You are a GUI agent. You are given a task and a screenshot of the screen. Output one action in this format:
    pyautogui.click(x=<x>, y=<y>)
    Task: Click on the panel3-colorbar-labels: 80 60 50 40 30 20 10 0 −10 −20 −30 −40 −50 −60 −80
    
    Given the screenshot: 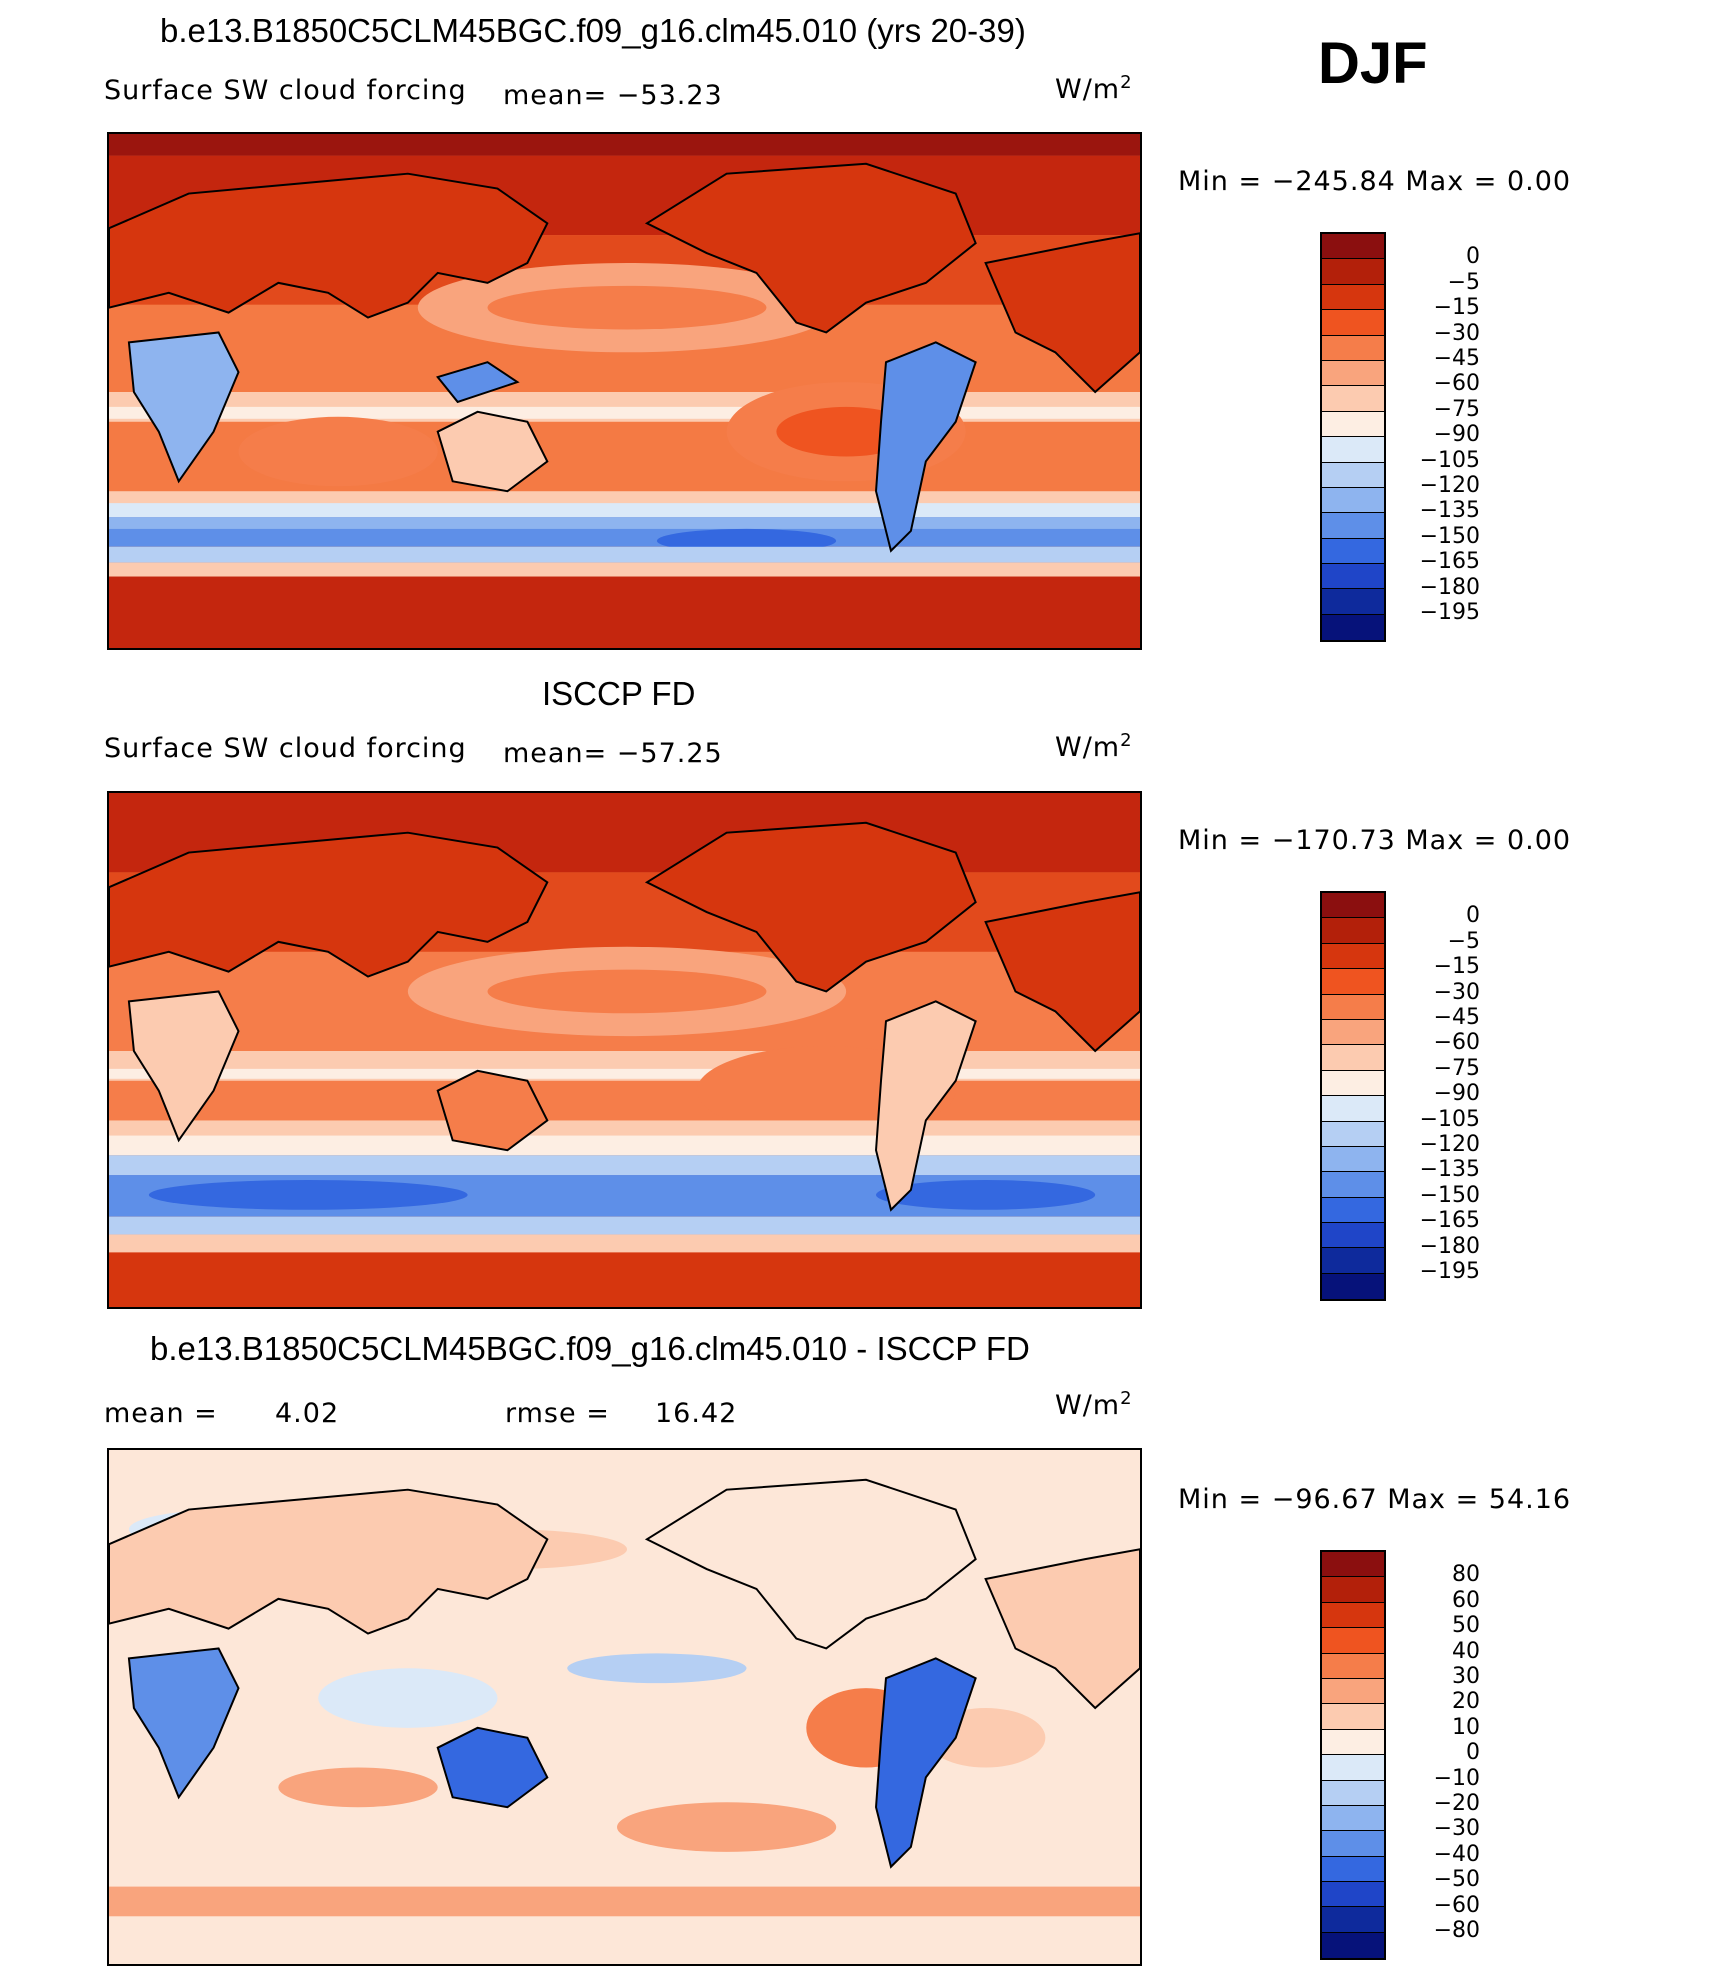 What is the action you would take?
    pyautogui.click(x=1440, y=1755)
    